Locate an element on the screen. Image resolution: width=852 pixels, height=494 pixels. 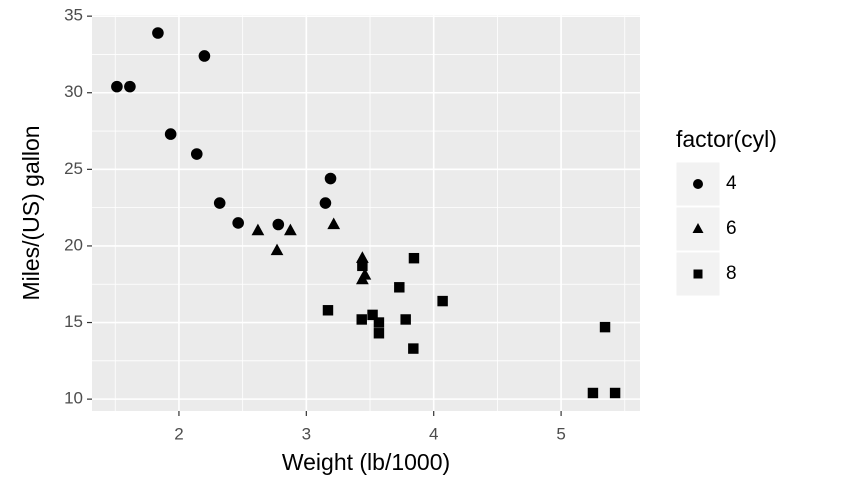
y-tick-label: 15 is located at coordinates (73, 321).